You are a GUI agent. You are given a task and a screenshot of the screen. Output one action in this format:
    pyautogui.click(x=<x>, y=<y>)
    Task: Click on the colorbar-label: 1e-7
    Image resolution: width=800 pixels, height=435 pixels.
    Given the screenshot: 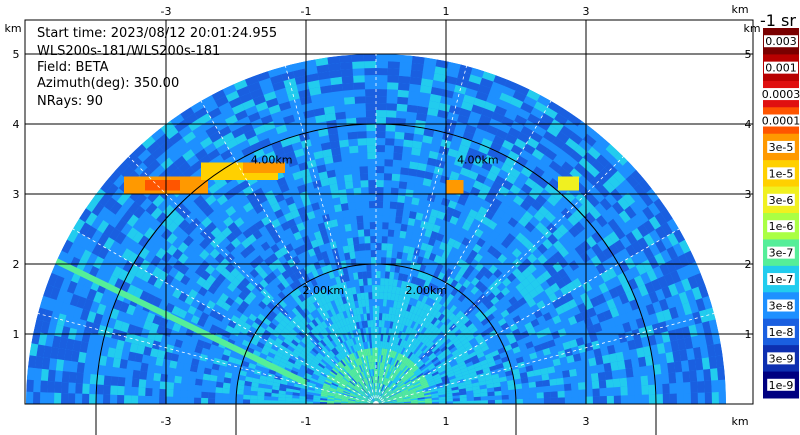 What is the action you would take?
    pyautogui.click(x=781, y=279)
    